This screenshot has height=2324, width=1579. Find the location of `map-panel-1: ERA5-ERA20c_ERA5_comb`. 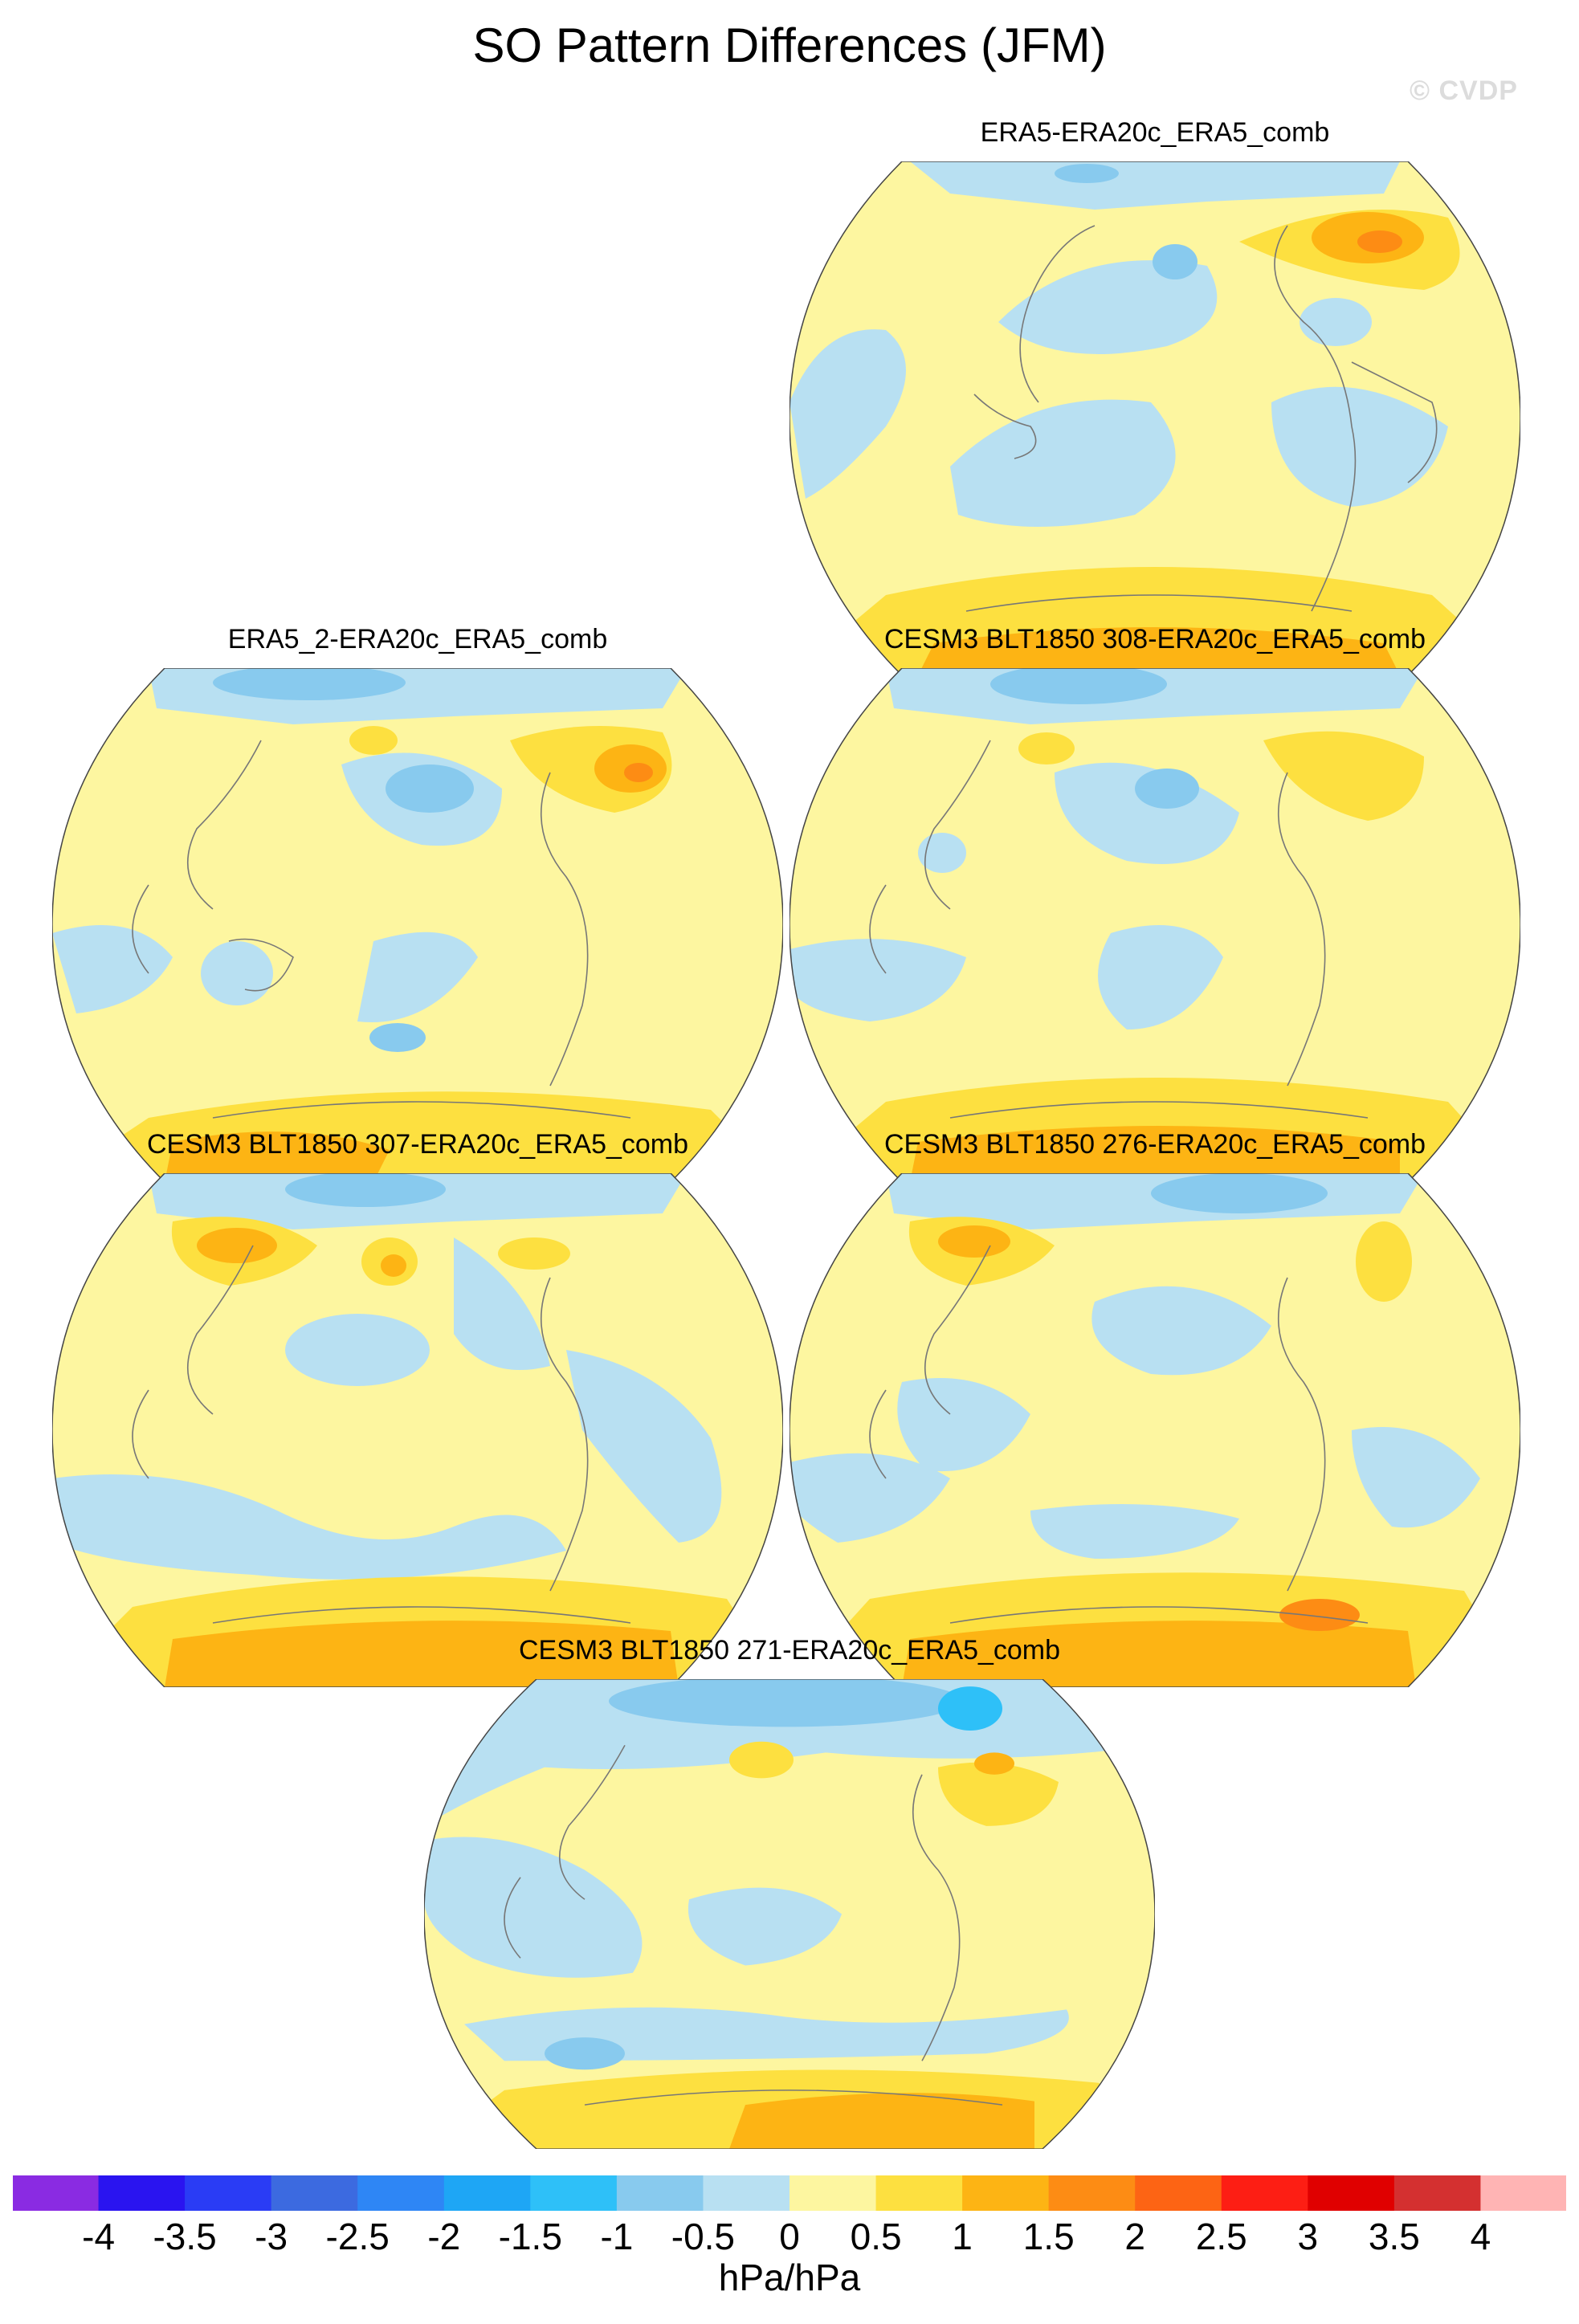

map-panel-1: ERA5-ERA20c_ERA5_comb is located at coordinates (1155, 406).